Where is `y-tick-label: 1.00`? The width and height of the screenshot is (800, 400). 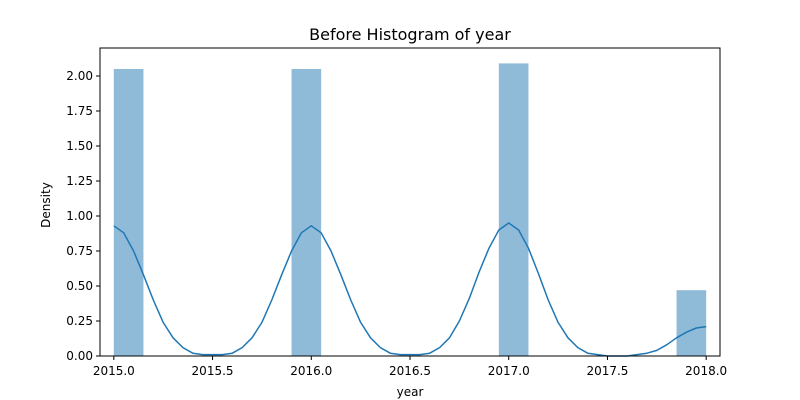
y-tick-label: 1.00 is located at coordinates (79, 216).